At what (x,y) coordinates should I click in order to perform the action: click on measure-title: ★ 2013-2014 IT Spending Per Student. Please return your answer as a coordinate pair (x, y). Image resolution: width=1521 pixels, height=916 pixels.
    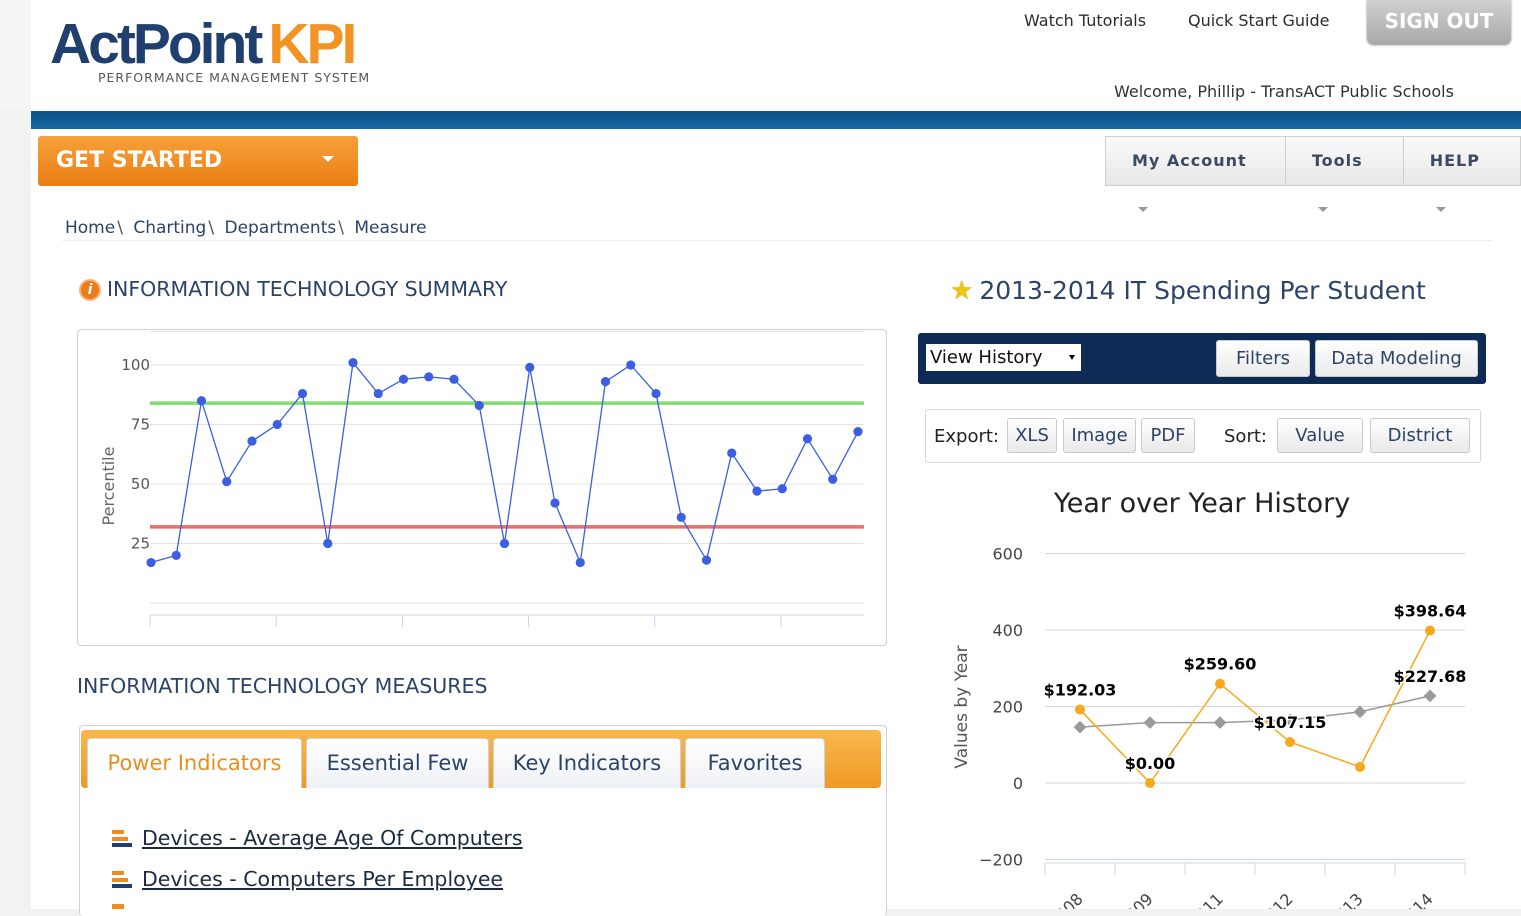
    Looking at the image, I should click on (1188, 291).